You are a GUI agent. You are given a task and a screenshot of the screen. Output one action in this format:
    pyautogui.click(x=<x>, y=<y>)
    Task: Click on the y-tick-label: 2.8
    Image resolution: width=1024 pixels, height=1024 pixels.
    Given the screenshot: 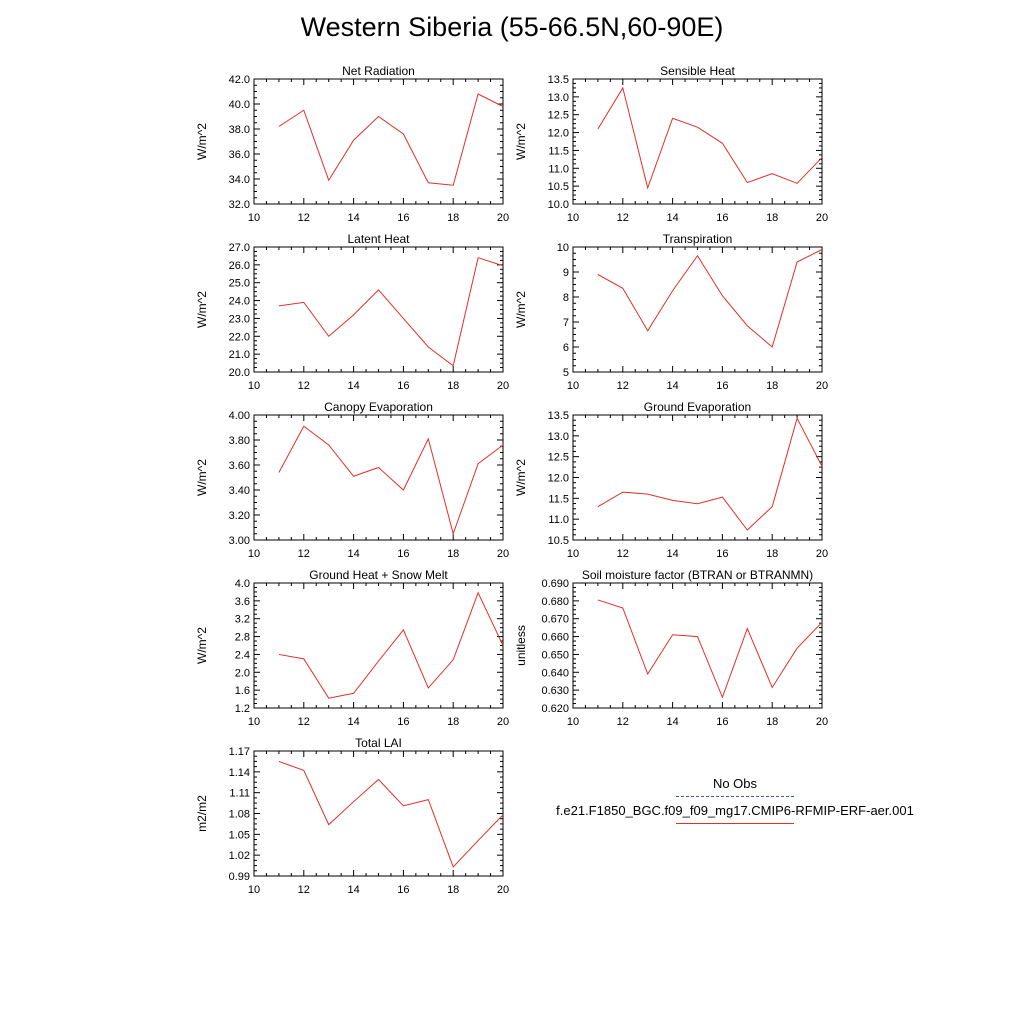 What is the action you would take?
    pyautogui.click(x=242, y=638)
    